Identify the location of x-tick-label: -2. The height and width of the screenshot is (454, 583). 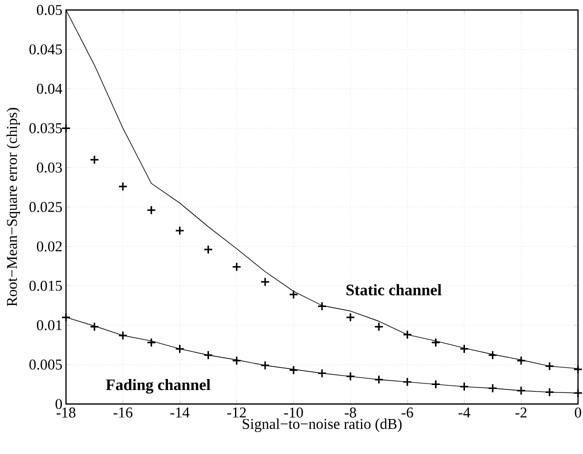
(521, 413).